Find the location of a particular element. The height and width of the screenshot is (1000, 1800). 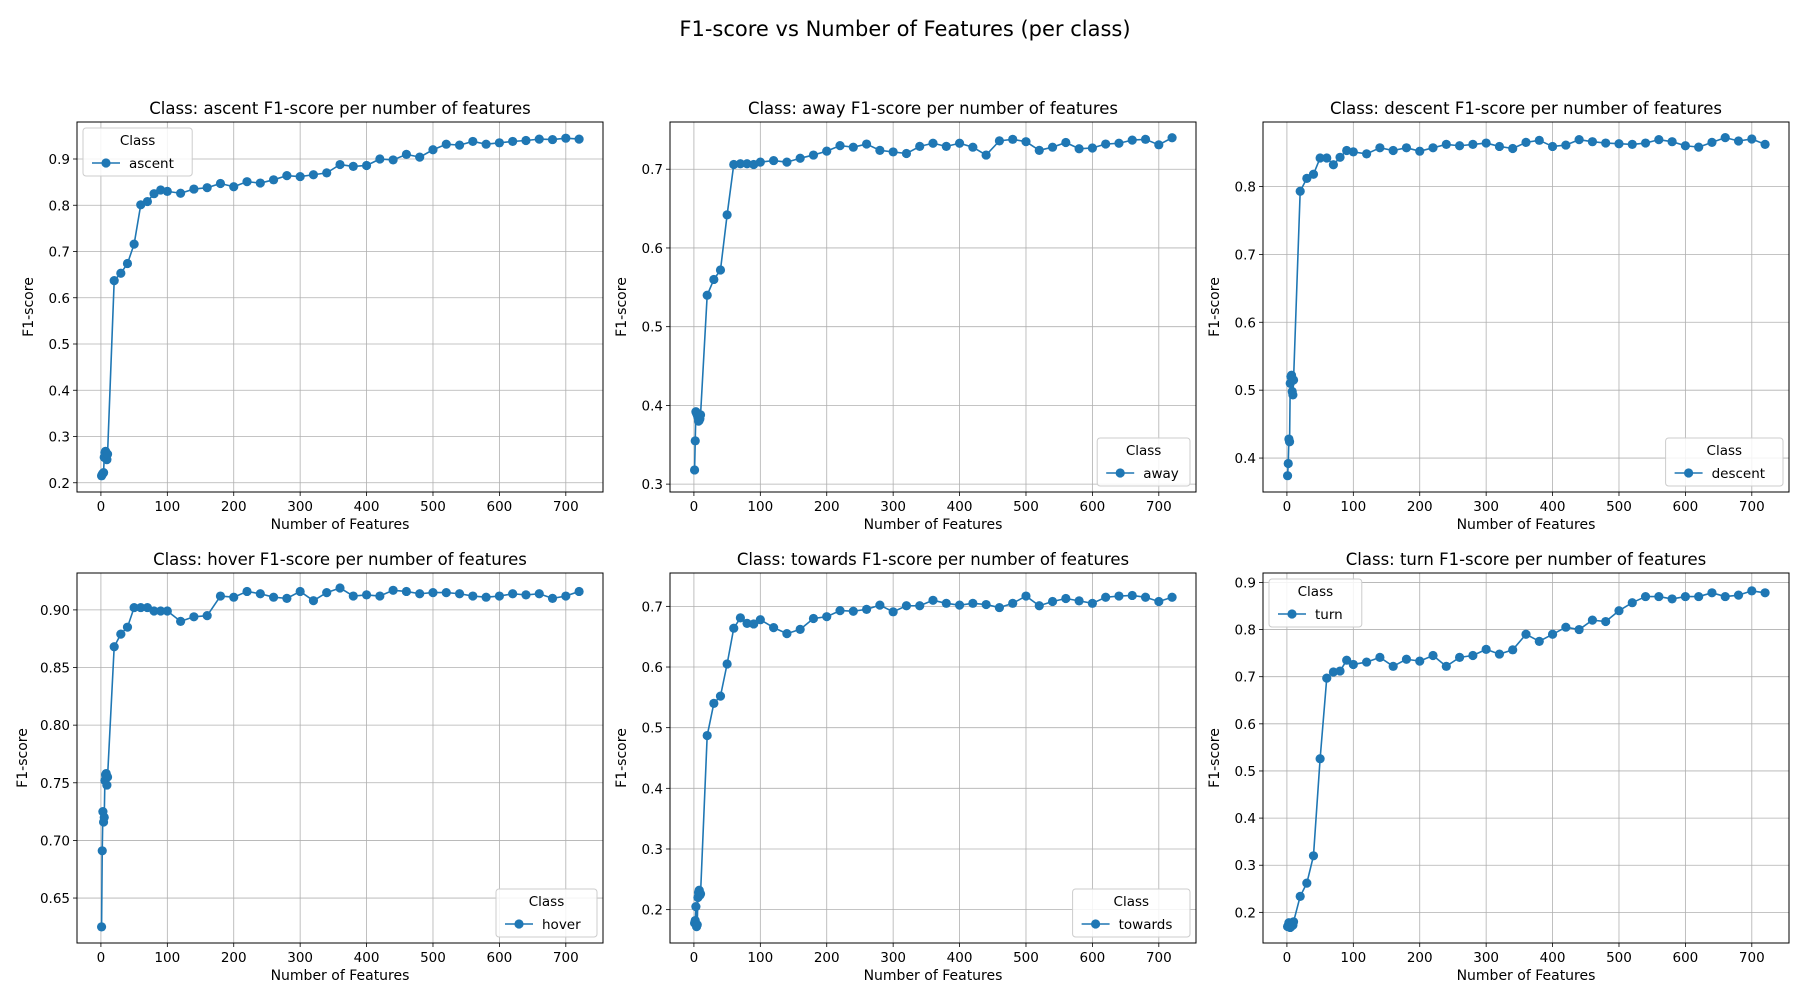

x-tick-label: 600 is located at coordinates (1686, 958).